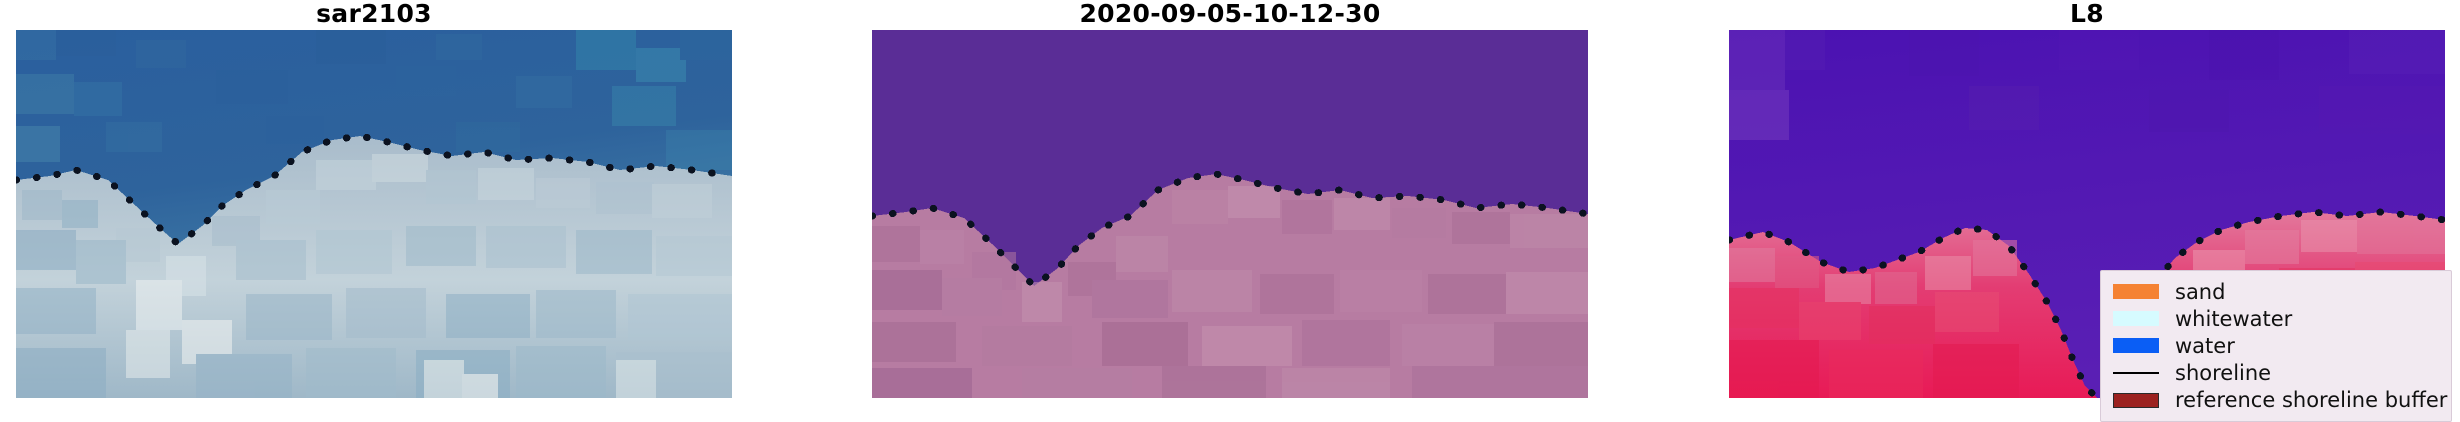 The height and width of the screenshot is (422, 2460). I want to click on legend-label-reference-shoreline-buffer: reference shoreline buffer, so click(2311, 400).